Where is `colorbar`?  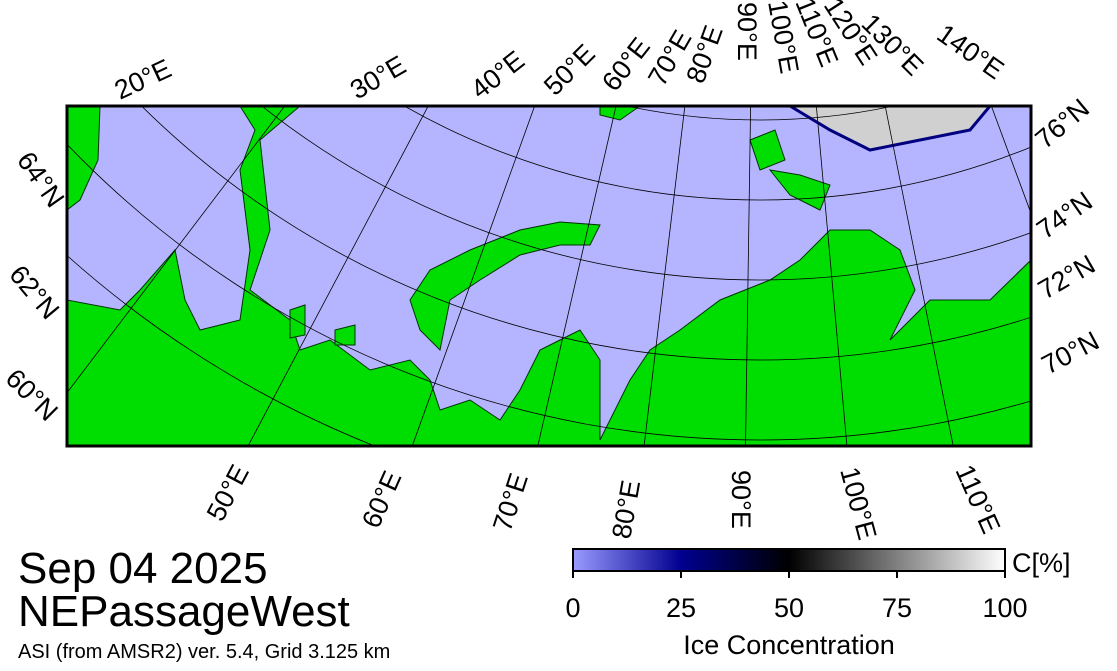 colorbar is located at coordinates (789, 560).